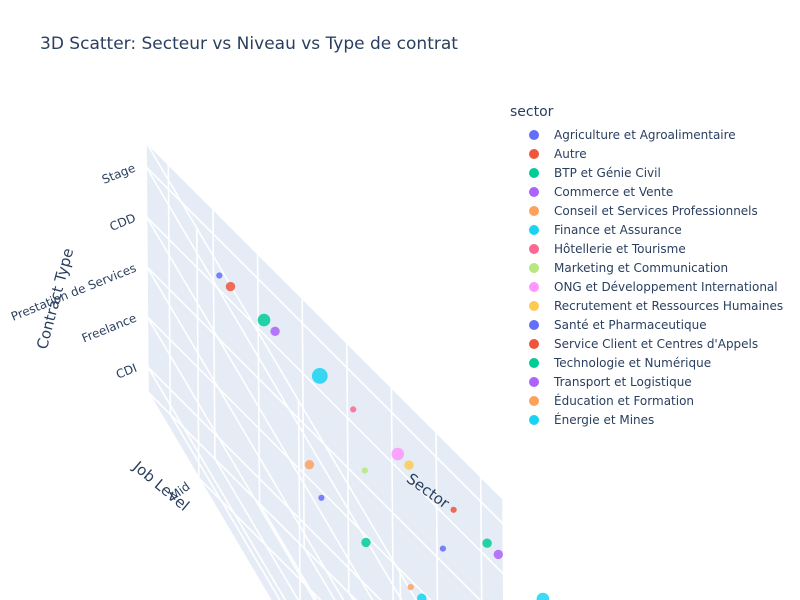 The width and height of the screenshot is (800, 600). I want to click on legend-label: Service Client et Centres d'Appels, so click(656, 343).